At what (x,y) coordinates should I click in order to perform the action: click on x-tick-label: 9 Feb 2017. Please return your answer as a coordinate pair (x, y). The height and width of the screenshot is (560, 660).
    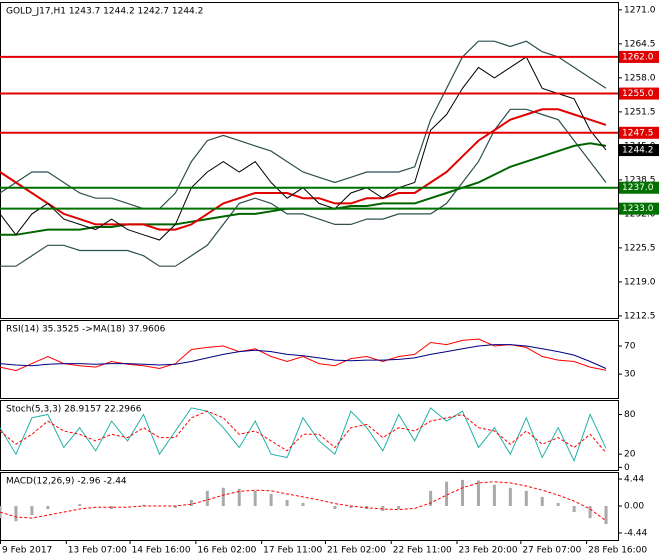
    Looking at the image, I should click on (27, 551).